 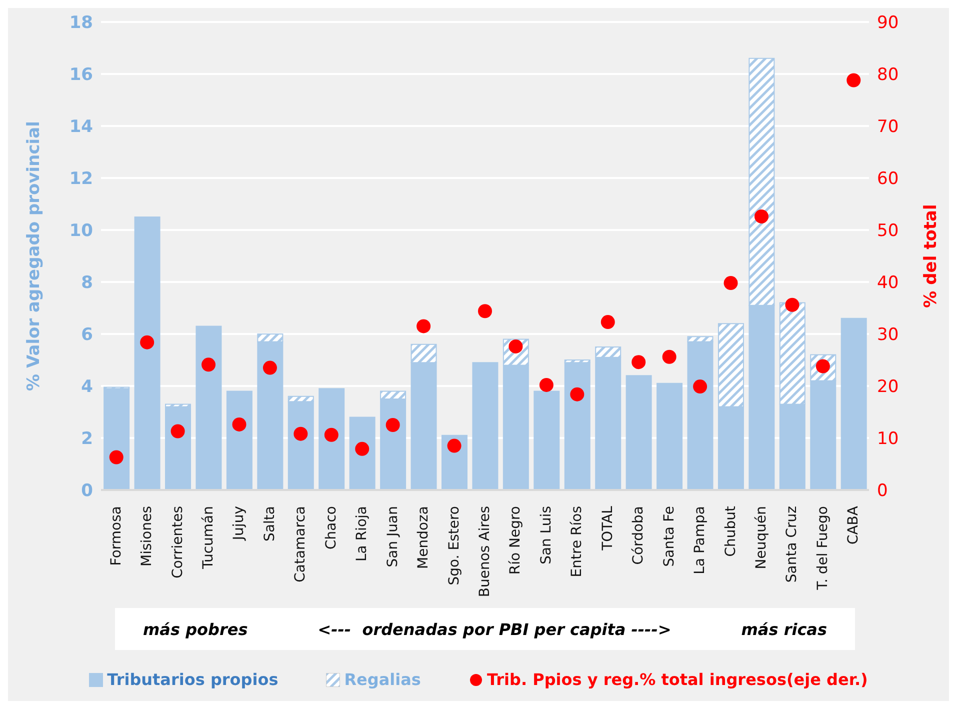 What do you see at coordinates (495, 629) in the screenshot?
I see `text: <--- ordenadas por PBI per capita ---->` at bounding box center [495, 629].